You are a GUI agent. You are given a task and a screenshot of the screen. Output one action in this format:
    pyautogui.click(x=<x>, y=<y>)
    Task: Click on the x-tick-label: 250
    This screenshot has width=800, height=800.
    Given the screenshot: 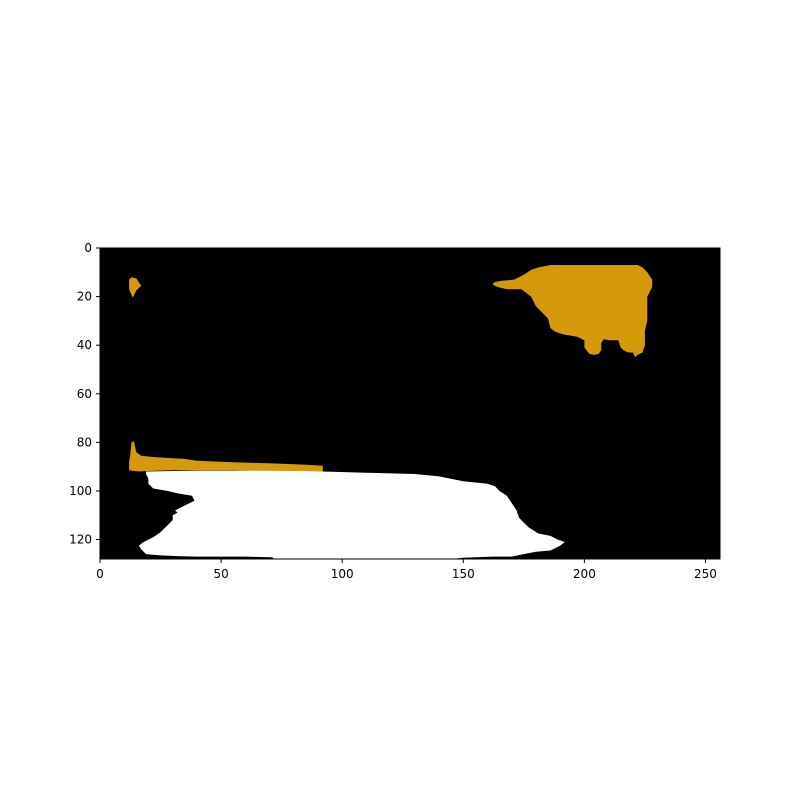 What is the action you would take?
    pyautogui.click(x=705, y=574)
    